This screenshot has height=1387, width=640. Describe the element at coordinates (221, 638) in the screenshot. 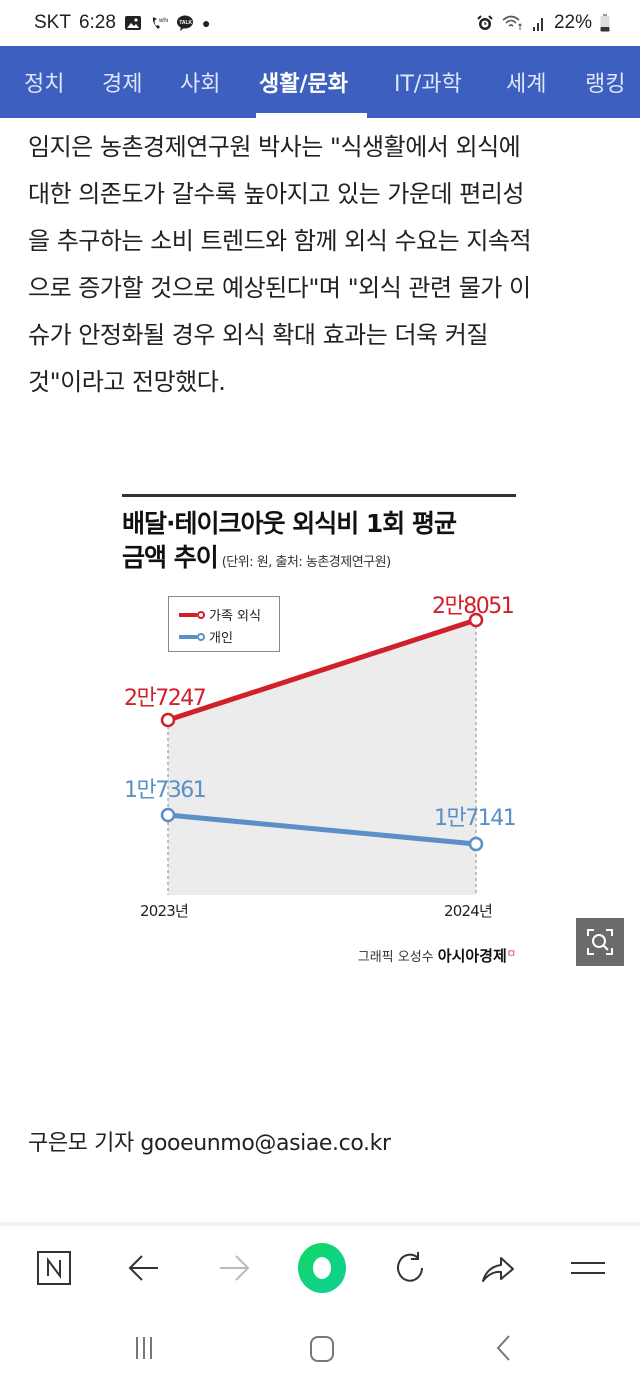

I see `legend-label: 개인` at that location.